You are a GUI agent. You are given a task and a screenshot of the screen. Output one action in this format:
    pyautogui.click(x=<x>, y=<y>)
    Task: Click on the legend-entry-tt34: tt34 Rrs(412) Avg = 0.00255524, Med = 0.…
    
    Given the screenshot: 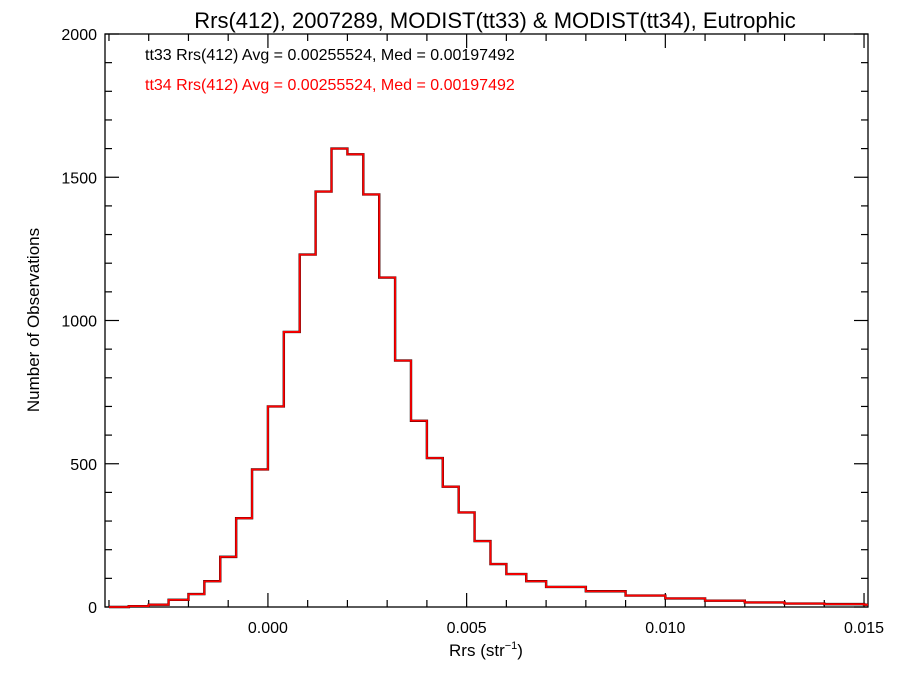 What is the action you would take?
    pyautogui.click(x=330, y=85)
    